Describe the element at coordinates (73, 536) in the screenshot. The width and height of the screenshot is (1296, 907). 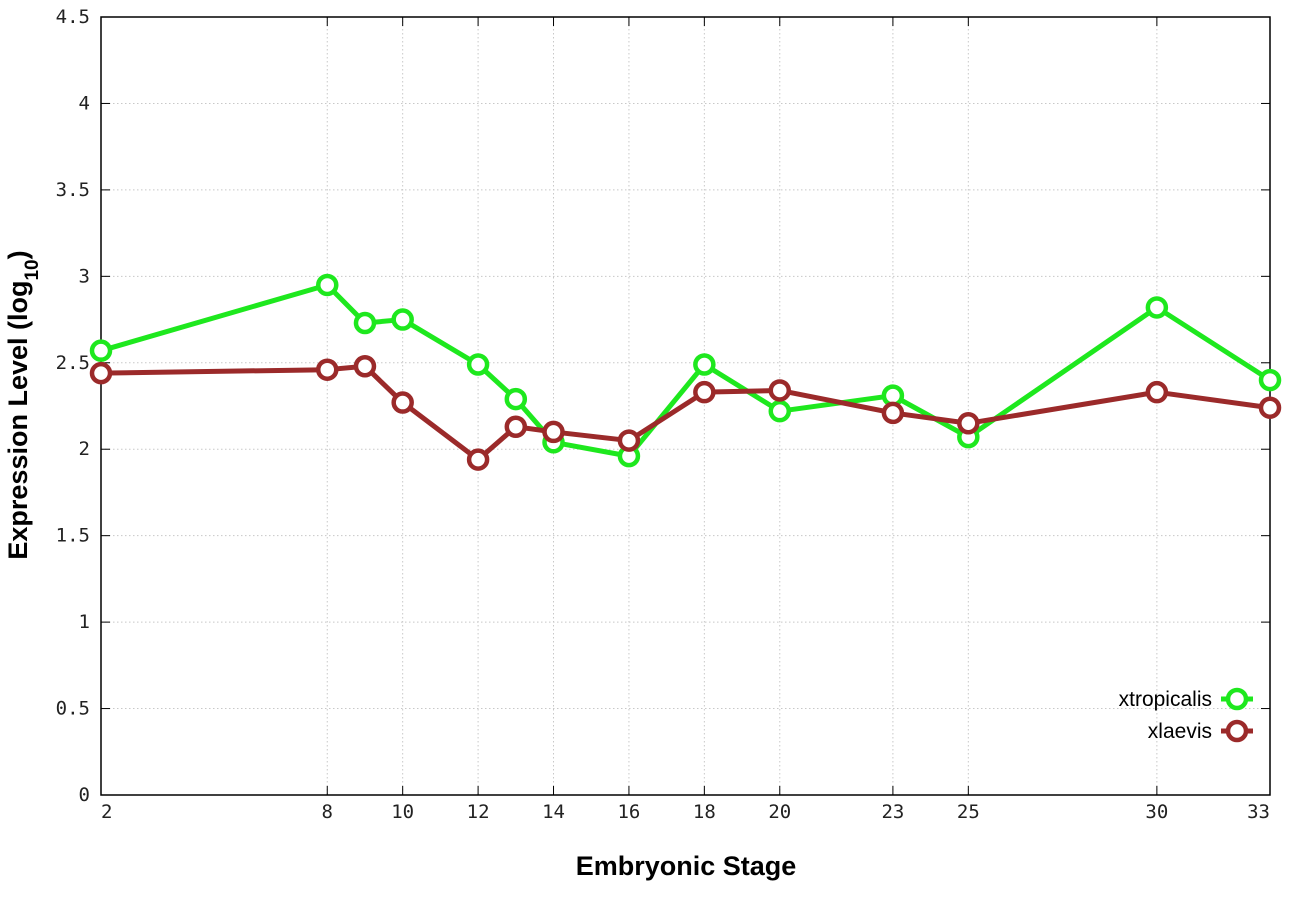
I see `y-tick-label: 1.5` at that location.